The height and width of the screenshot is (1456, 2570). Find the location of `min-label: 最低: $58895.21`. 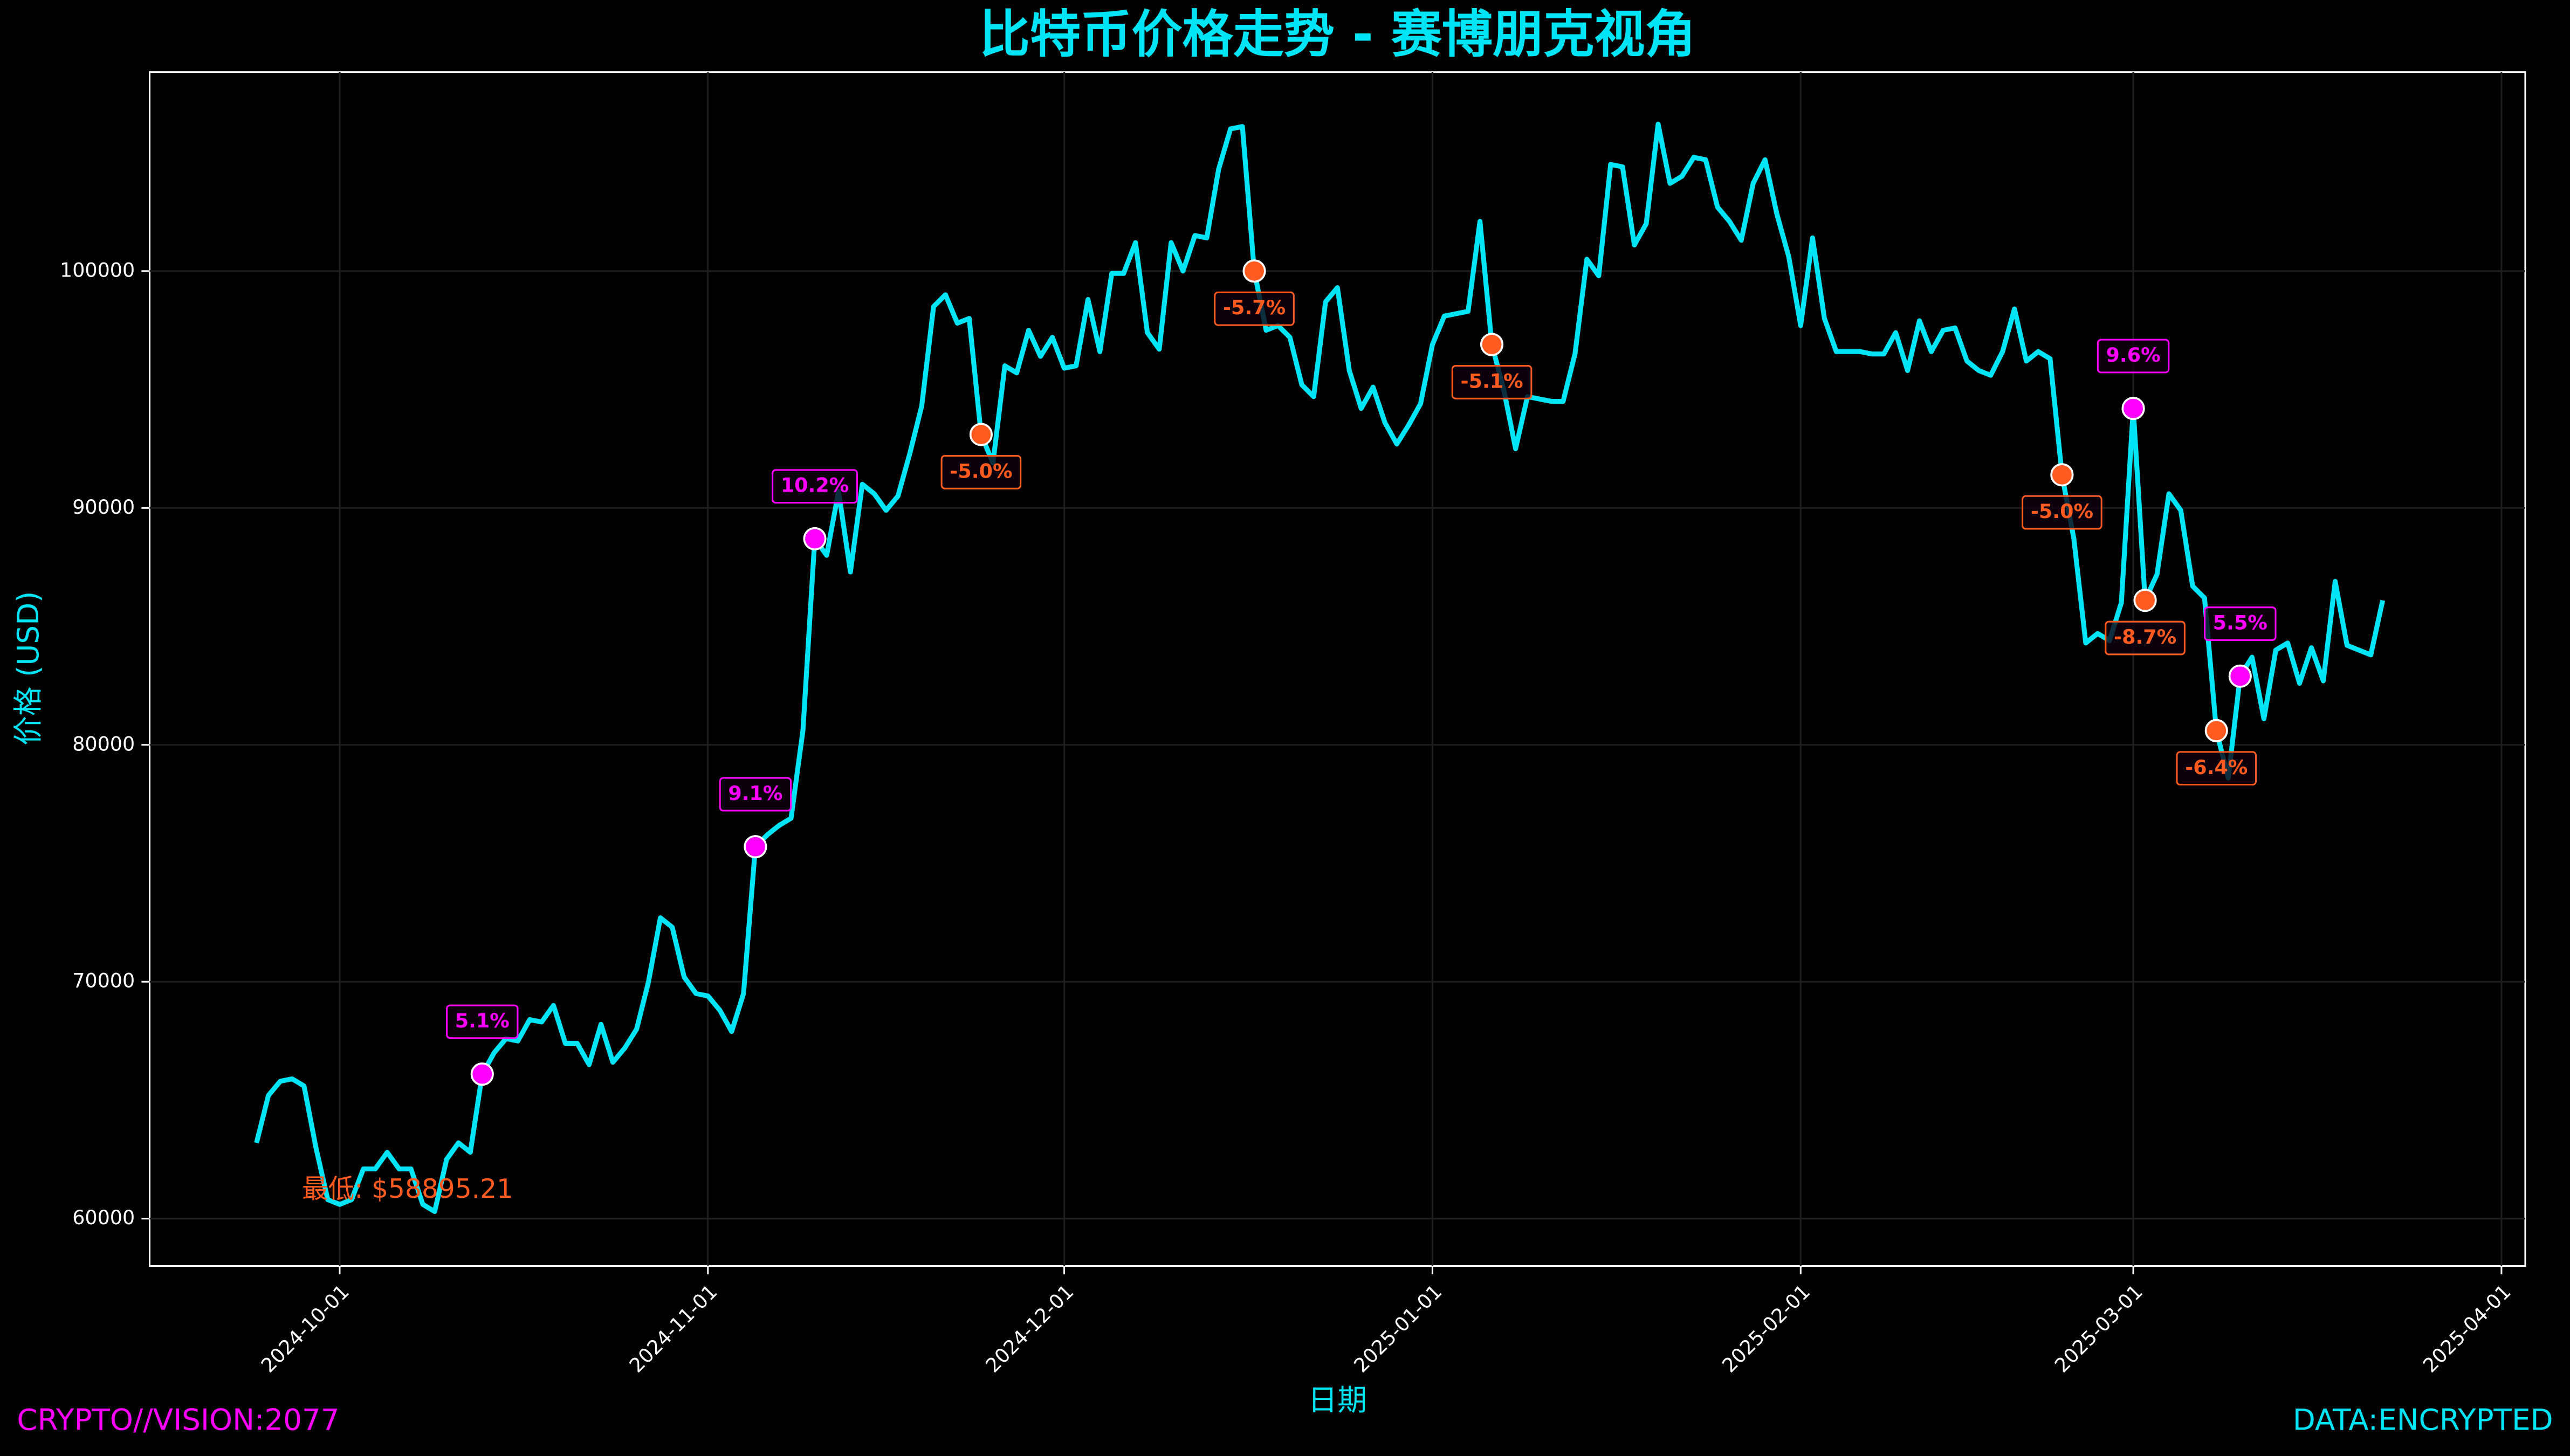

min-label: 最低: $58895.21 is located at coordinates (408, 1189).